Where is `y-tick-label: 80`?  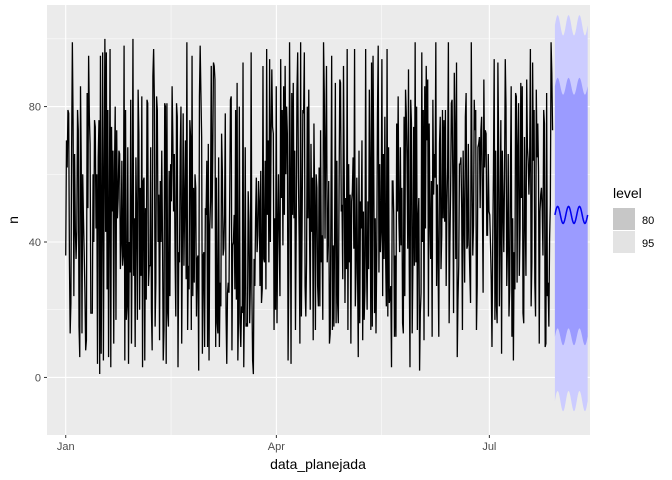 y-tick-label: 80 is located at coordinates (35, 108).